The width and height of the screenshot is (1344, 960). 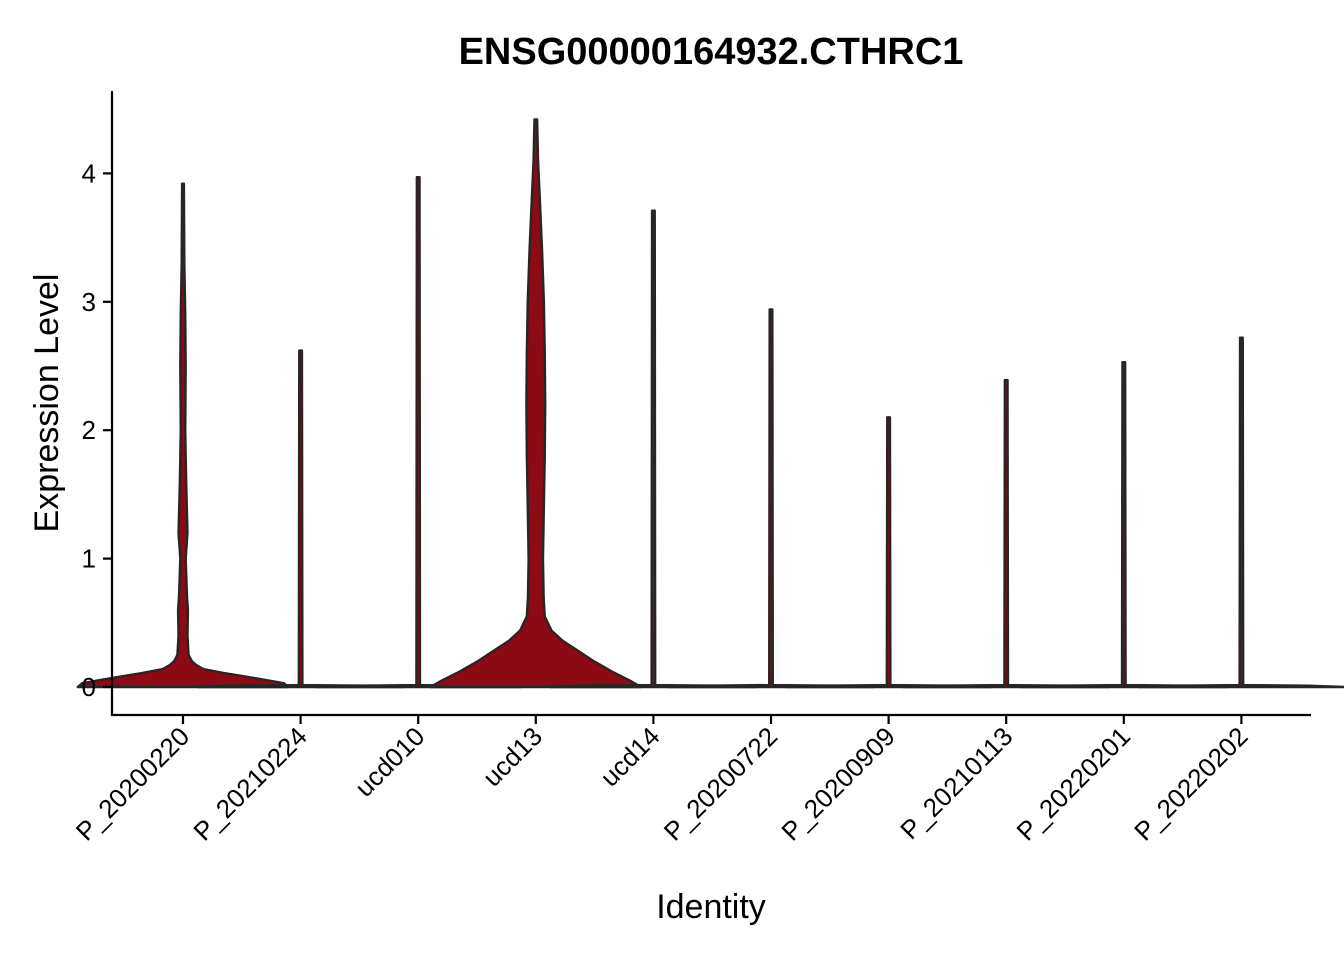 I want to click on x-tick-label: ucd13, so click(x=512, y=756).